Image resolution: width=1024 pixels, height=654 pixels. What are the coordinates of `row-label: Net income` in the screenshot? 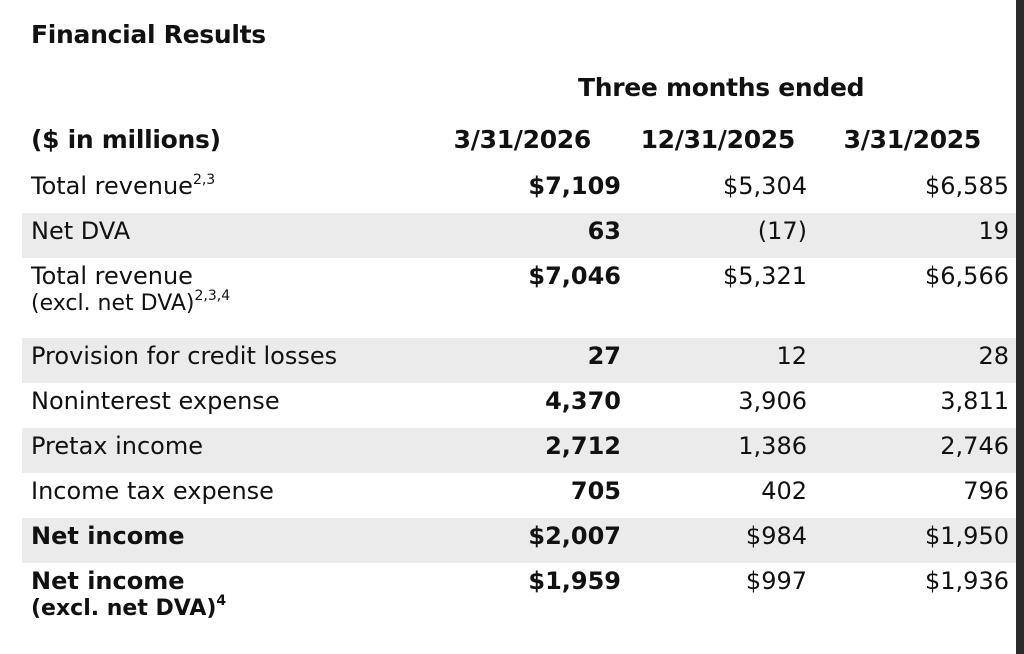 It's located at (108, 536).